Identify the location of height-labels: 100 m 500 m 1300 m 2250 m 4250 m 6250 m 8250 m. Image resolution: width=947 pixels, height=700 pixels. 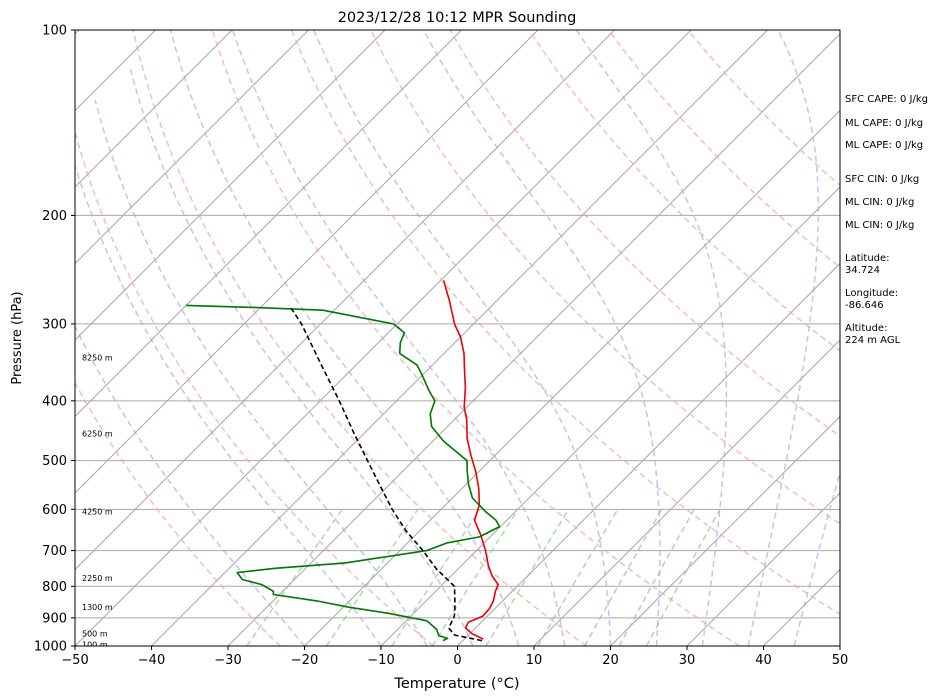
(97, 501).